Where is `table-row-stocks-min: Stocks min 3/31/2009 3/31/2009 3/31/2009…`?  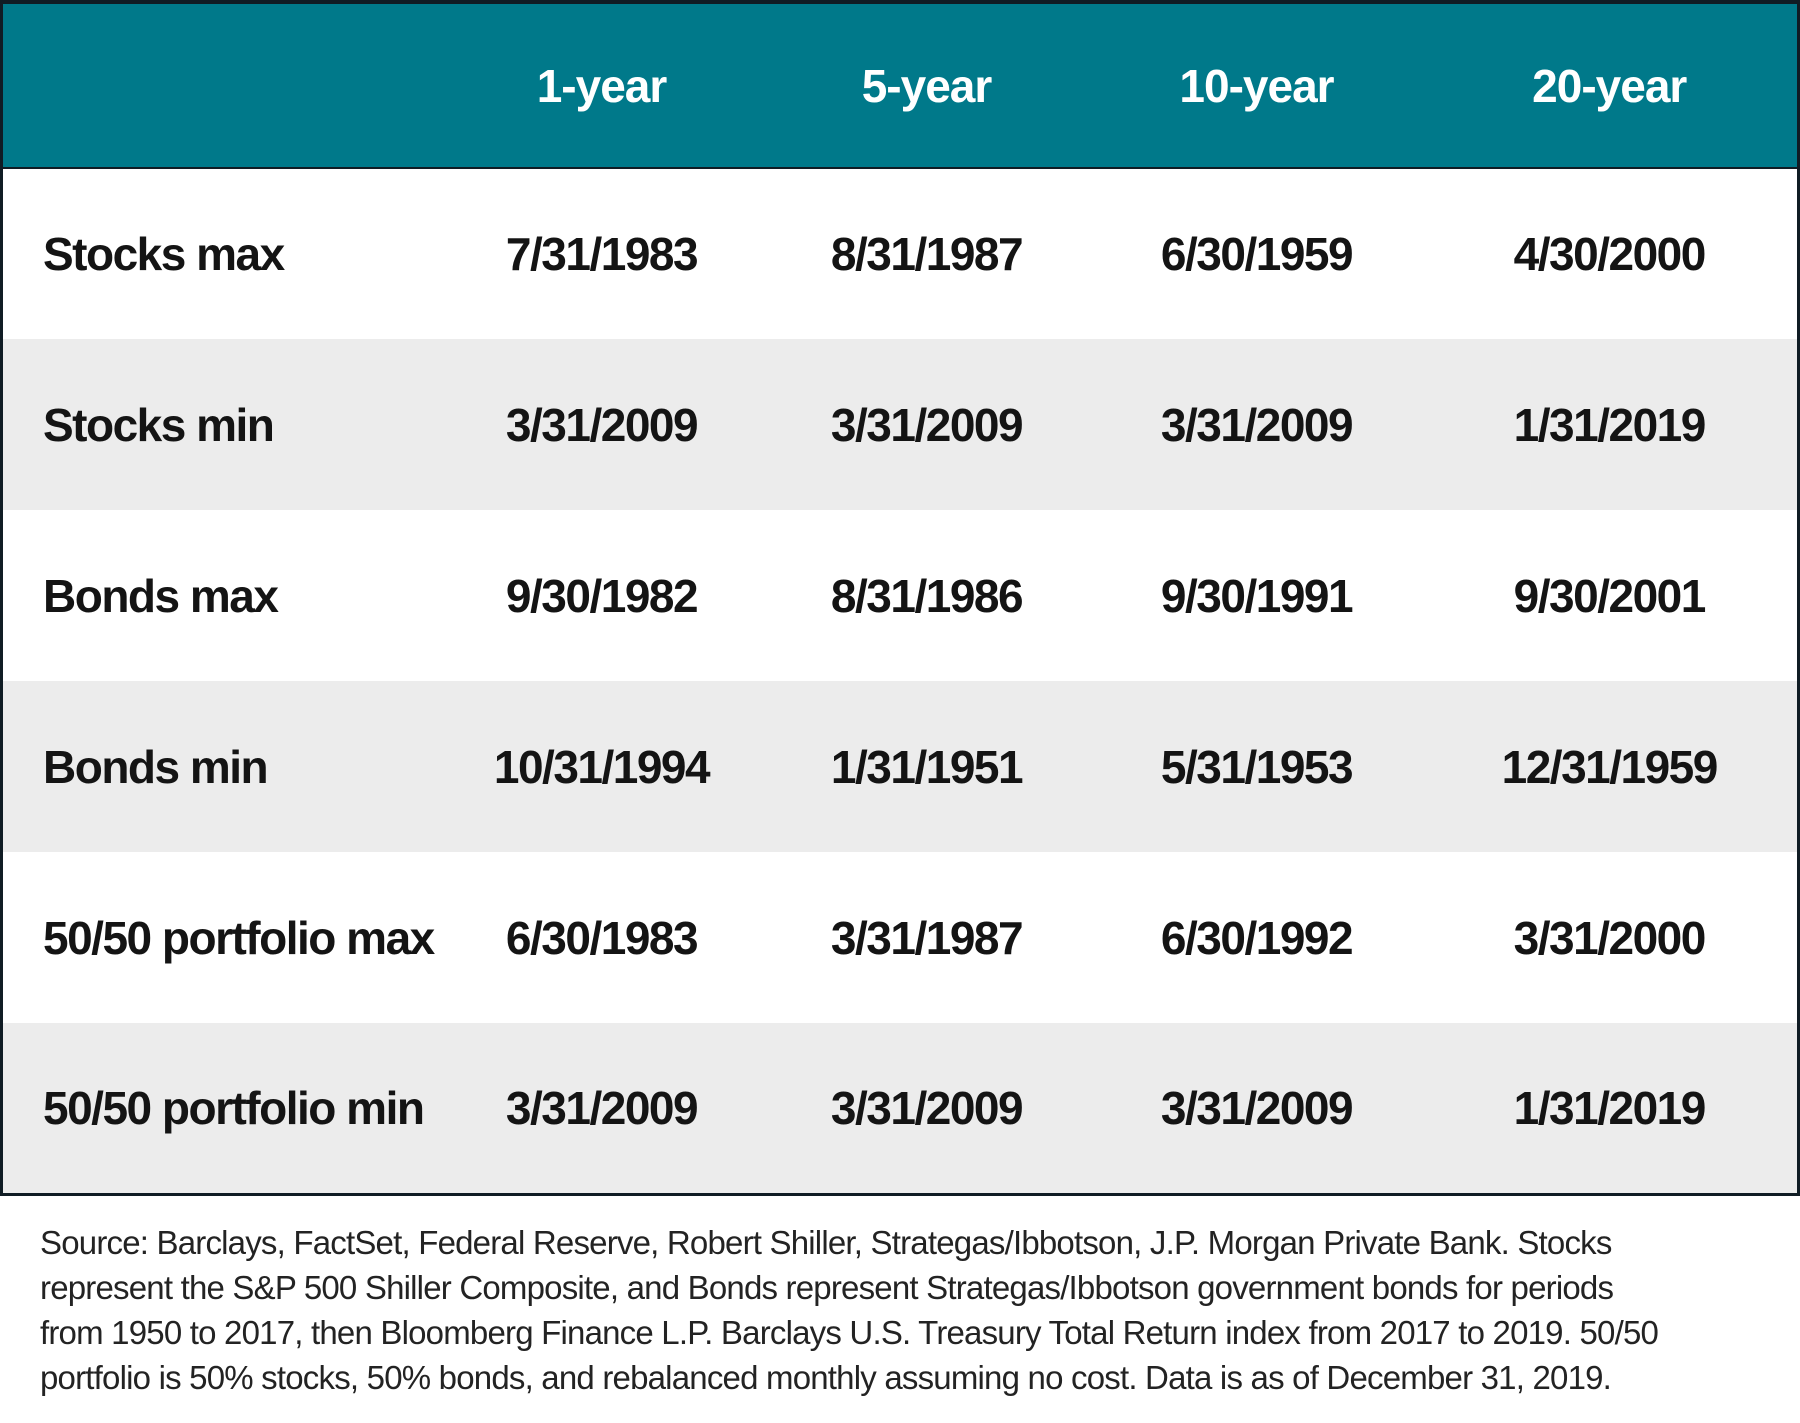
table-row-stocks-min: Stocks min 3/31/2009 3/31/2009 3/31/2009… is located at coordinates (900, 424).